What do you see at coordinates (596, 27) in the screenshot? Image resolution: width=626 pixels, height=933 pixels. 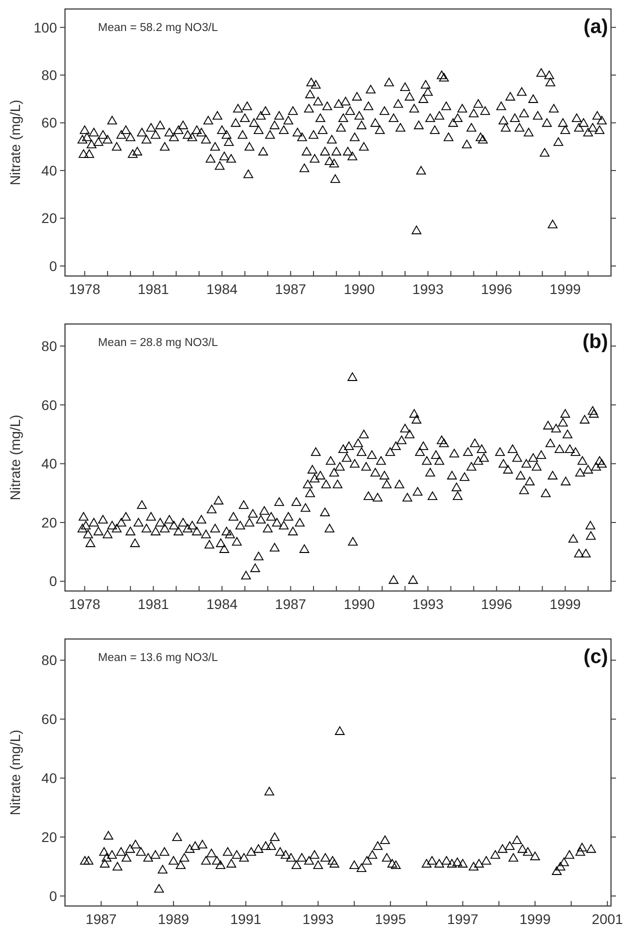 I see `chart-title: (a)` at bounding box center [596, 27].